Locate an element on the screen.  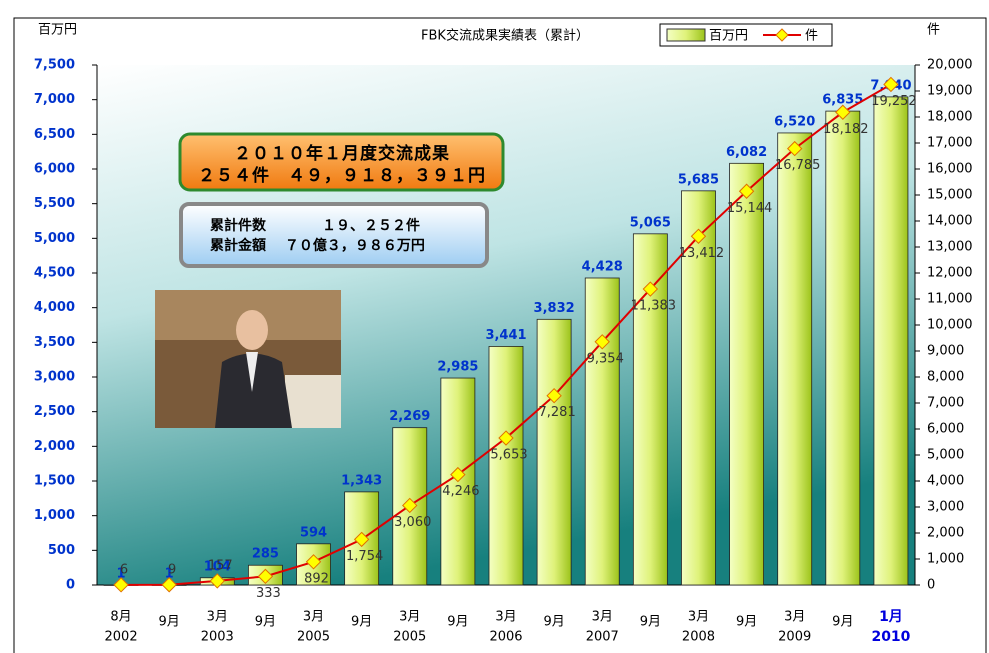
bar-label: 104 is located at coordinates (217, 566).